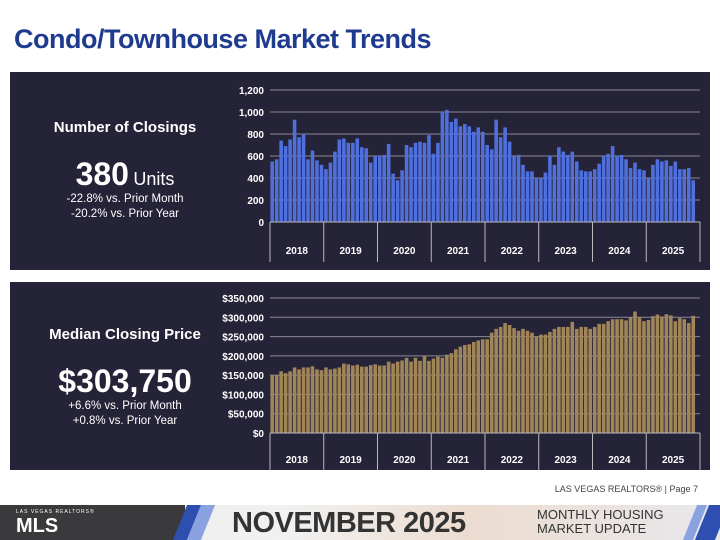  I want to click on x-tick-label: 2022, so click(512, 460).